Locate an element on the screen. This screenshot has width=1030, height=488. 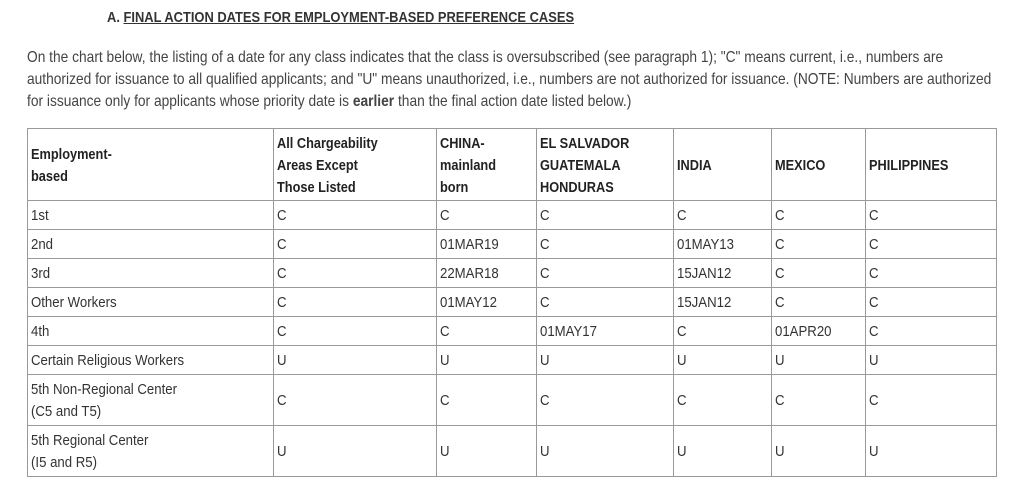
table-row: 4th C C 01MAY17 C 01APR20 C is located at coordinates (512, 331).